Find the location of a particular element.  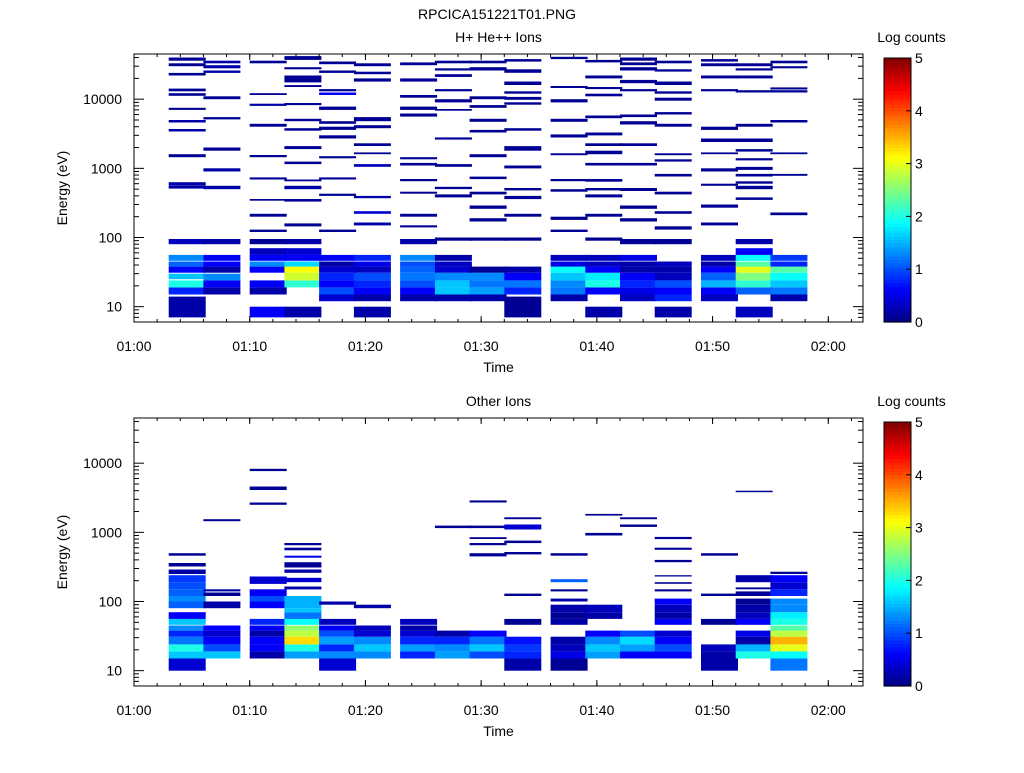

colorbar-tick-label: 3 is located at coordinates (919, 164).